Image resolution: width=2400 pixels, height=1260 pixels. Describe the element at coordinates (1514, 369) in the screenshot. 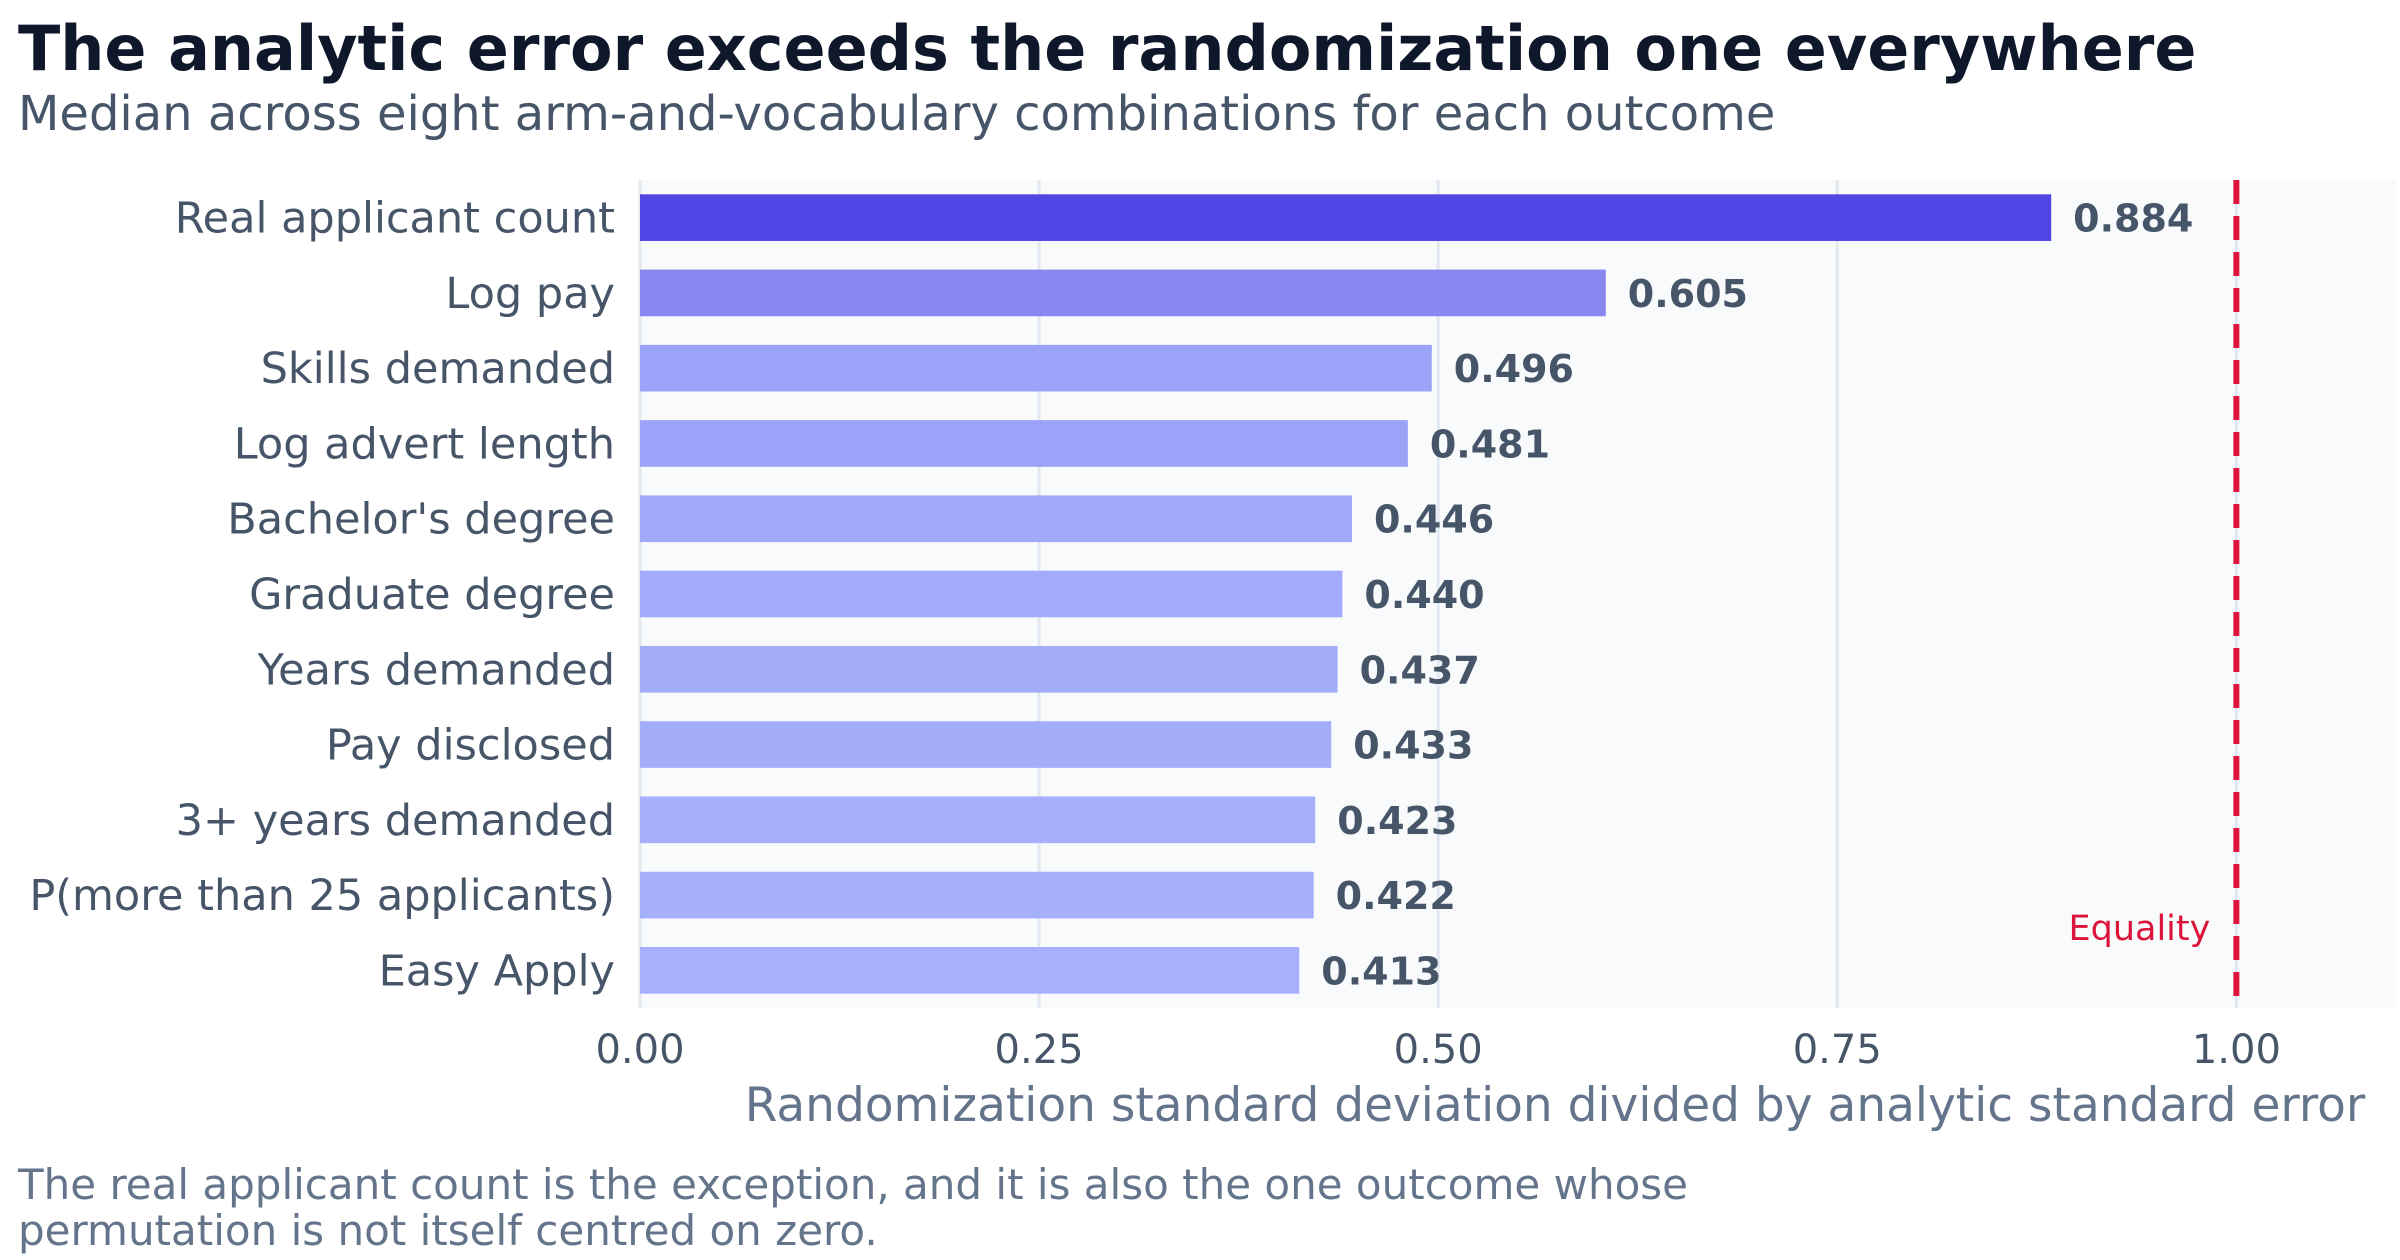

I see `value-label: 0.496` at that location.